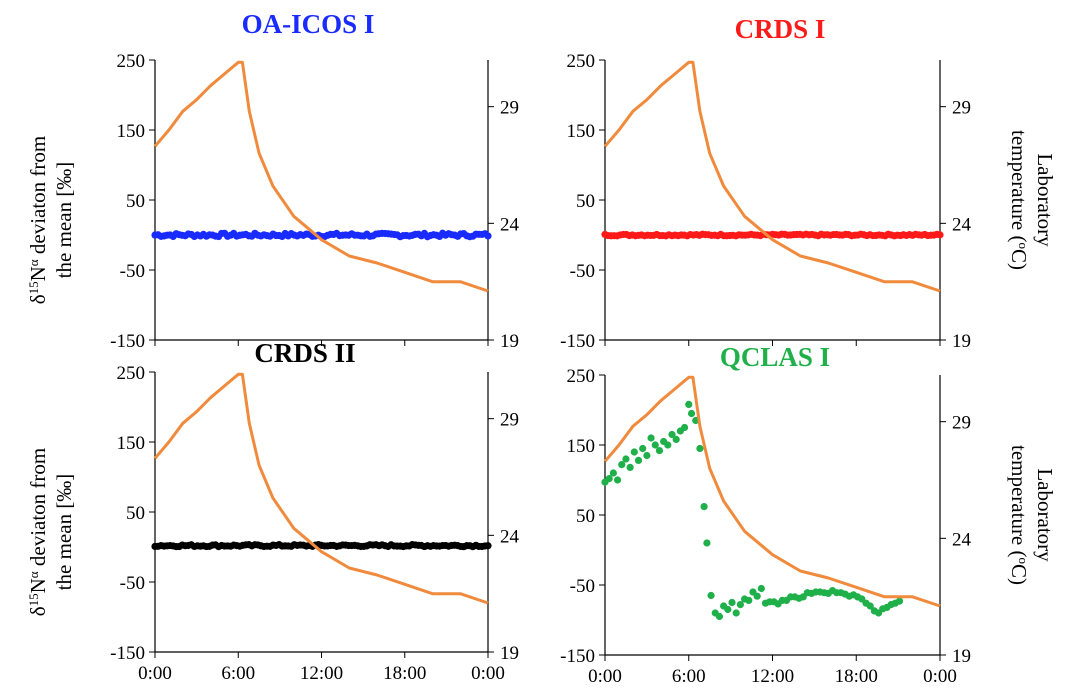 The image size is (1069, 688). Describe the element at coordinates (304, 353) in the screenshot. I see `chart-title: CRDS II` at that location.